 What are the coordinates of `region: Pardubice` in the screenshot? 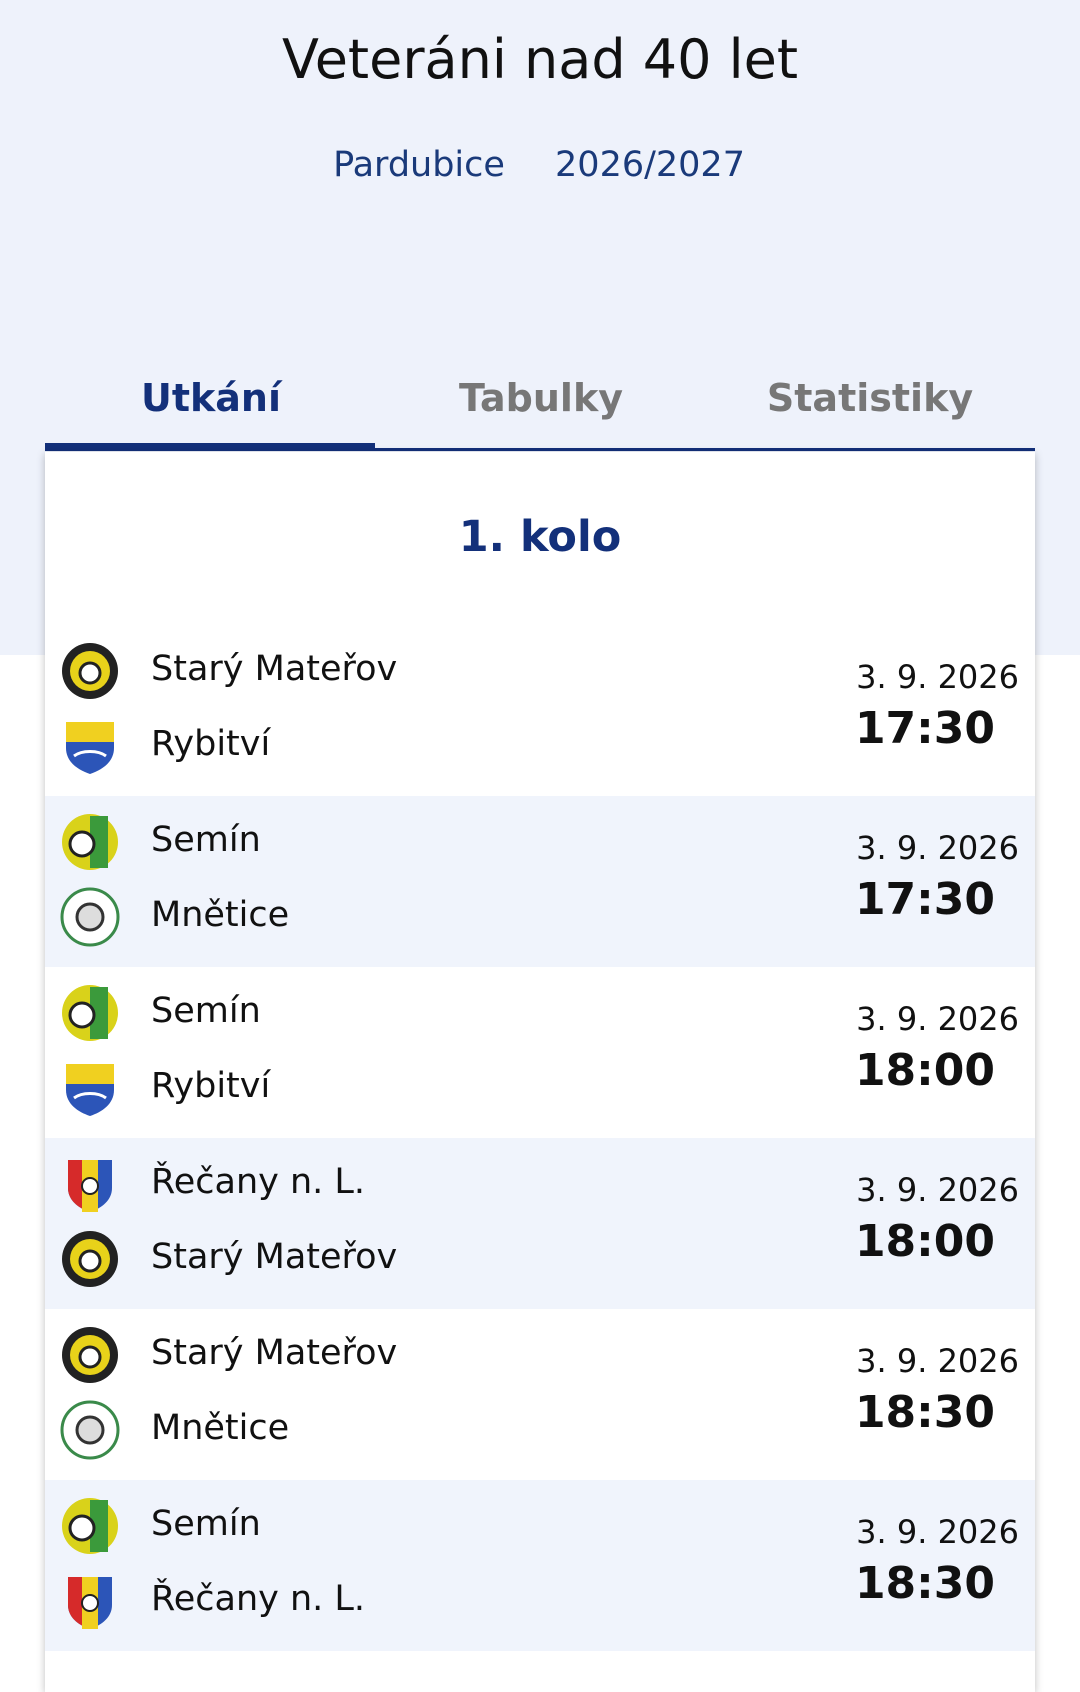 It's located at (419, 165).